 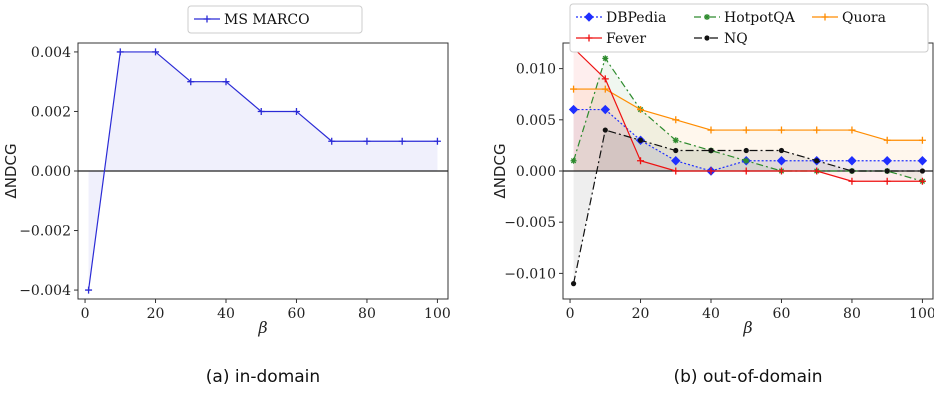 I want to click on y-tick-label: 0.005, so click(x=536, y=121).